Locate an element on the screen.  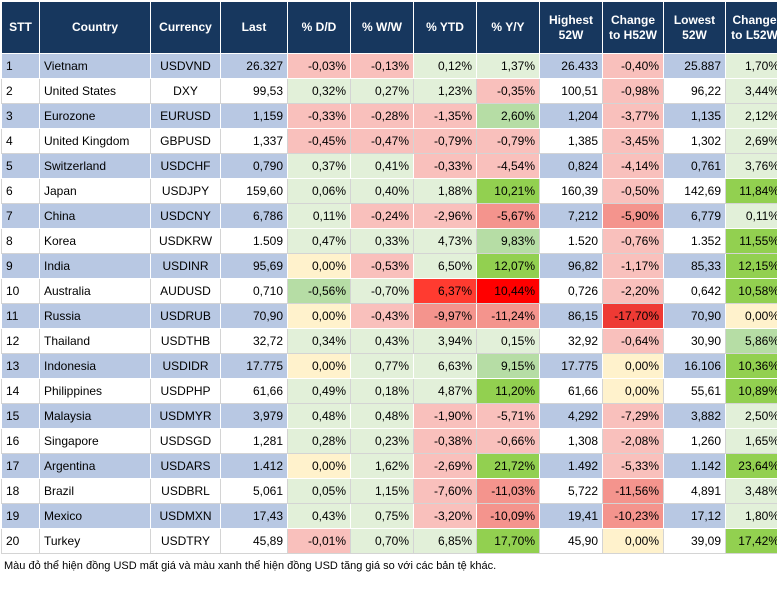
cell-pct-ww: 1,15% is located at coordinates (382, 491).